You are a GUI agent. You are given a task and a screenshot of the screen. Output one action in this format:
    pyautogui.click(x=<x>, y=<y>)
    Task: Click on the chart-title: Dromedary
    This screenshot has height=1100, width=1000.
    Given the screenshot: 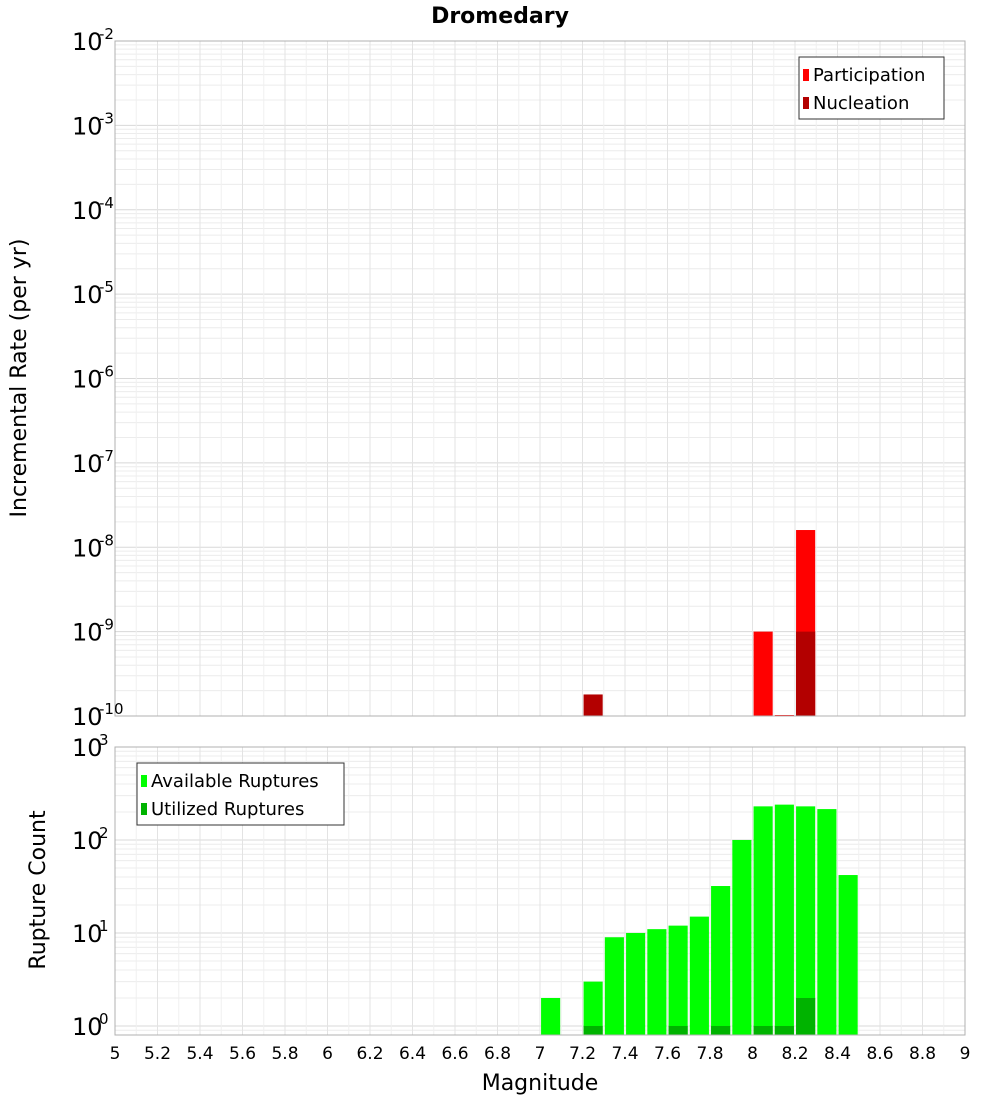 What is the action you would take?
    pyautogui.click(x=500, y=16)
    